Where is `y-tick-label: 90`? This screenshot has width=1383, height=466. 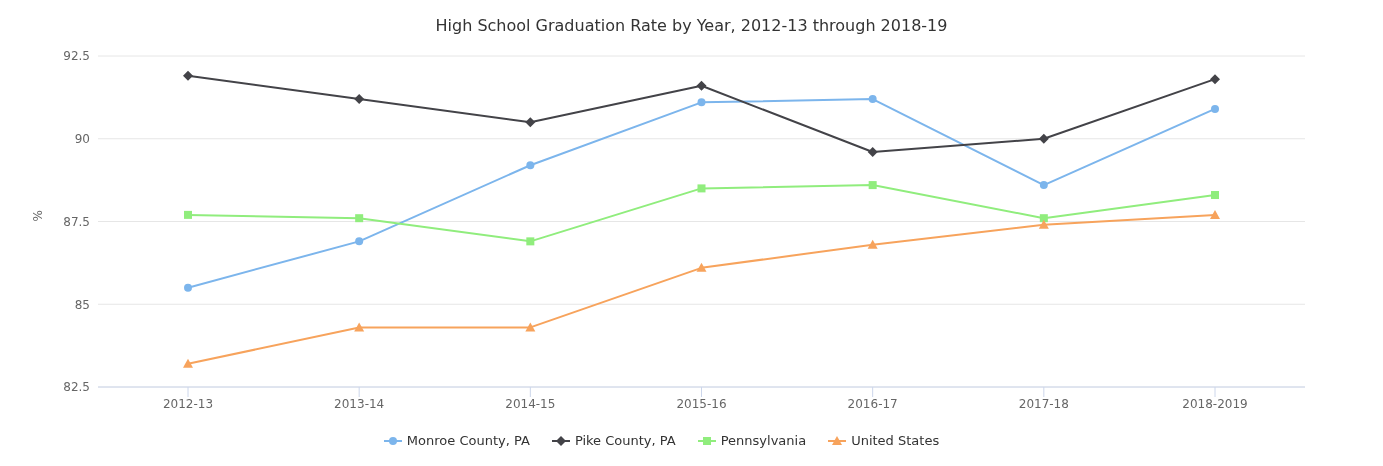
y-tick-label: 90 is located at coordinates (82, 139).